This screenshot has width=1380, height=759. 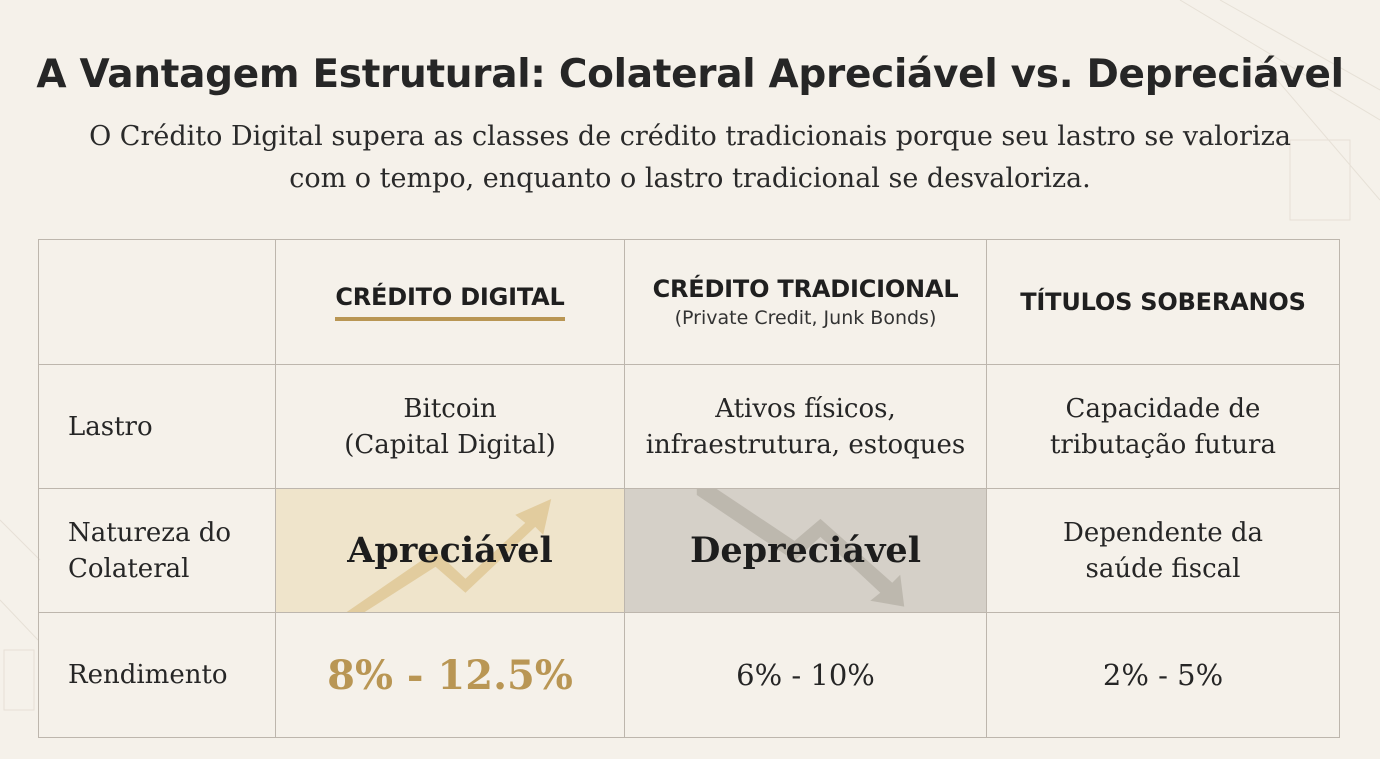 What do you see at coordinates (150, 532) in the screenshot?
I see `row-label-text: Natureza do` at bounding box center [150, 532].